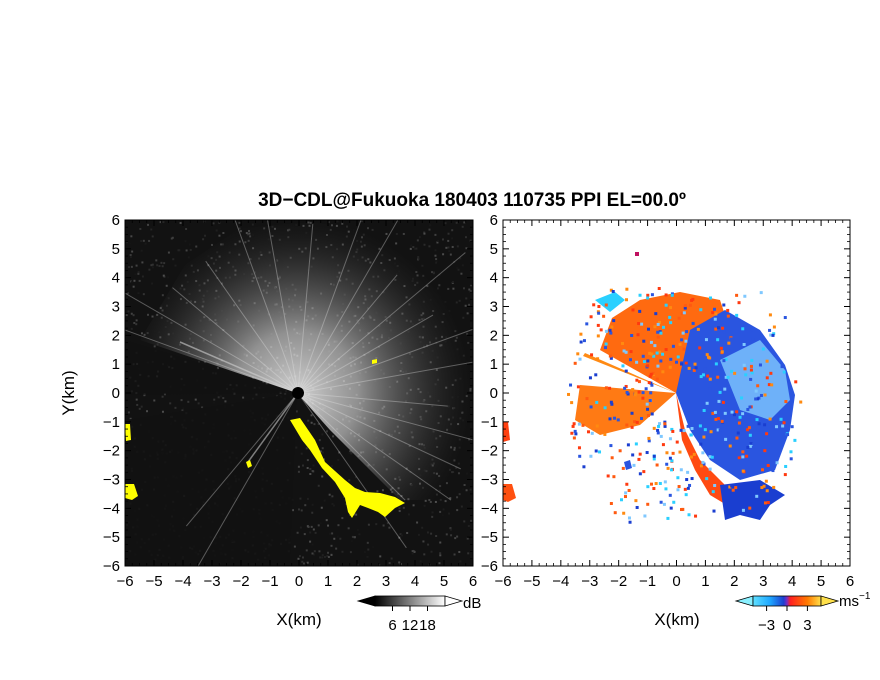  Describe the element at coordinates (610, 302) in the screenshot. I see `velocity-cyan-edge` at that location.